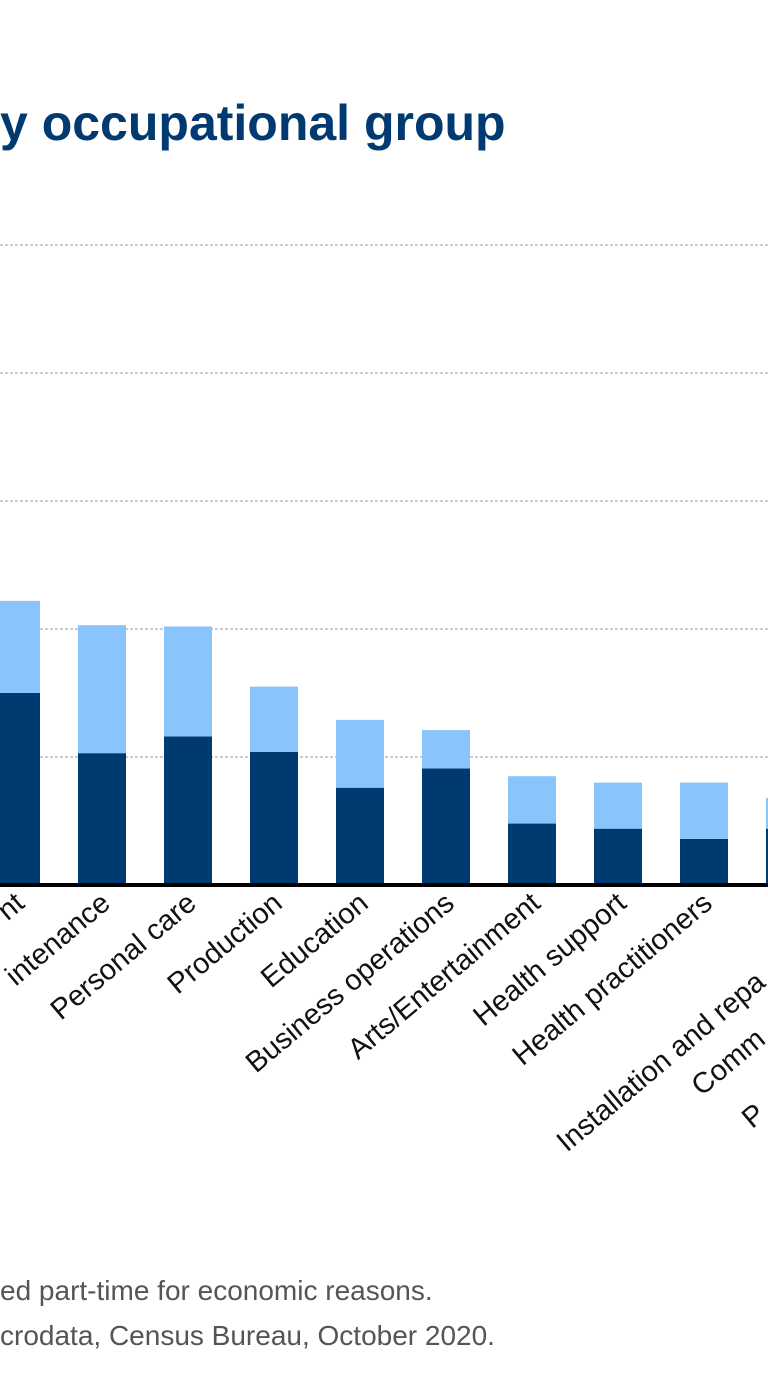 This screenshot has width=768, height=1381. Describe the element at coordinates (124, 957) in the screenshot. I see `x-tick-label: Personal care` at that location.